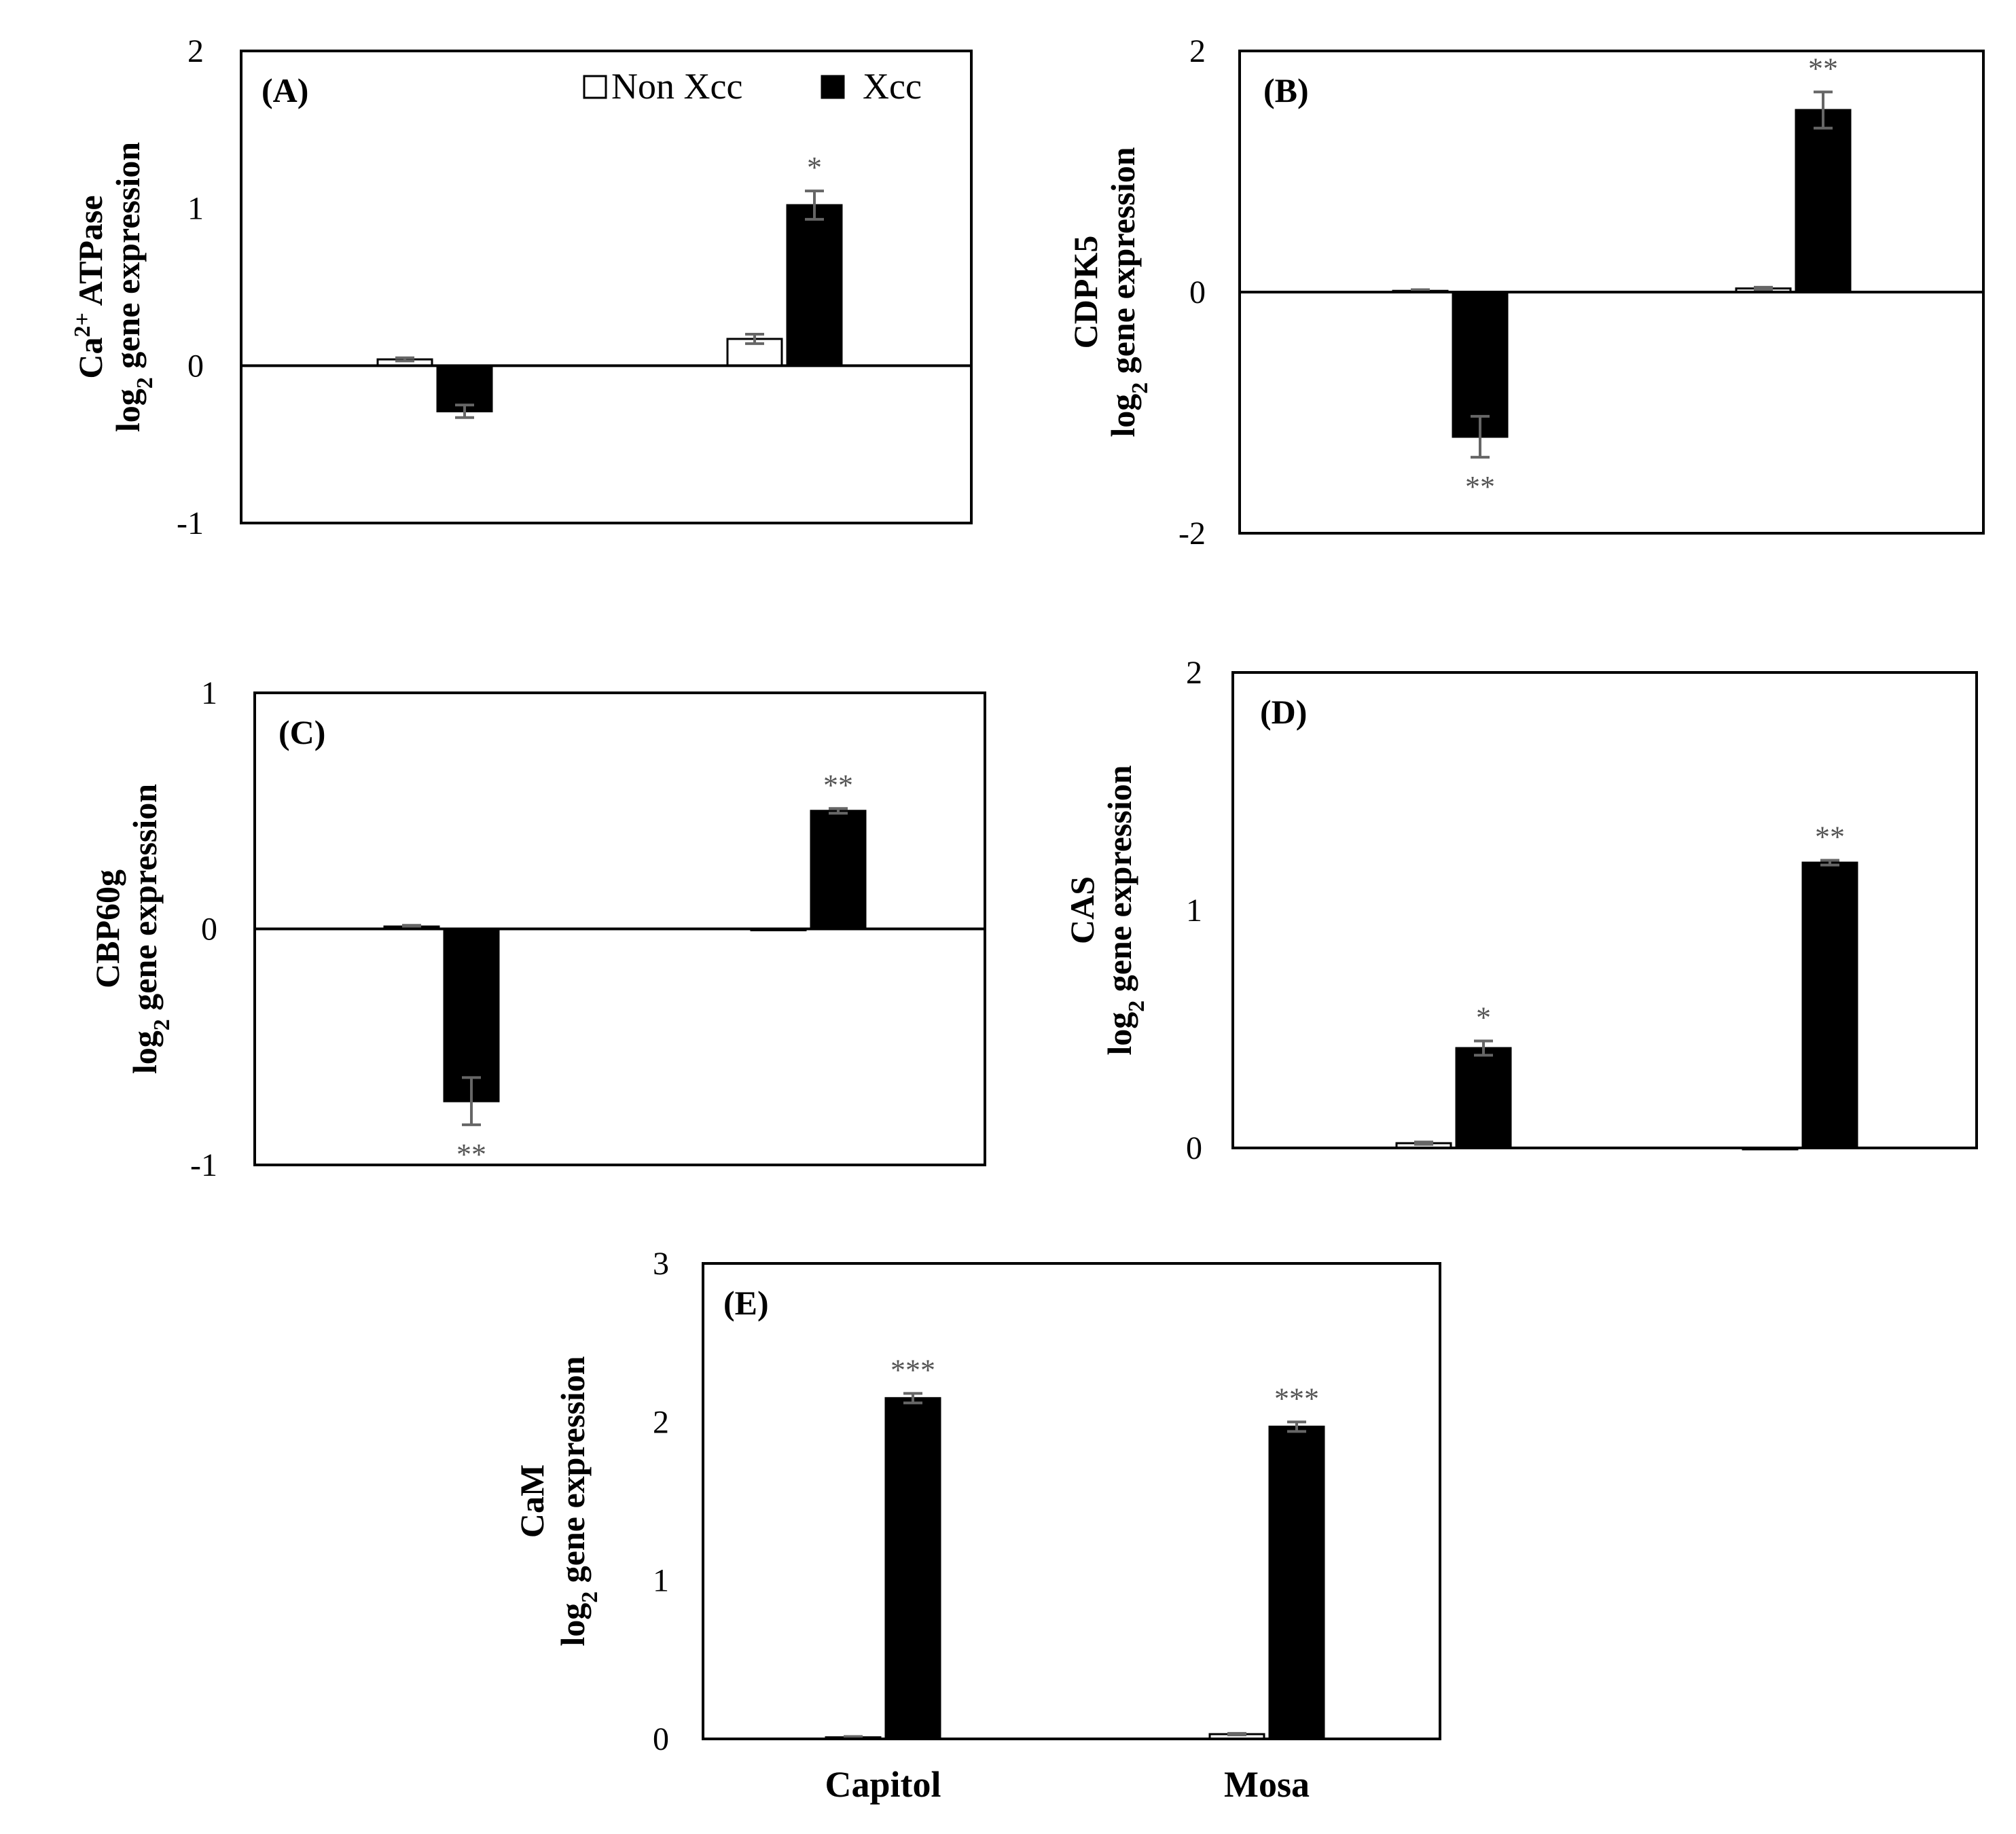 This screenshot has width=2016, height=1834. Describe the element at coordinates (595, 87) in the screenshot. I see `legend-swatch-non-xcc` at that location.